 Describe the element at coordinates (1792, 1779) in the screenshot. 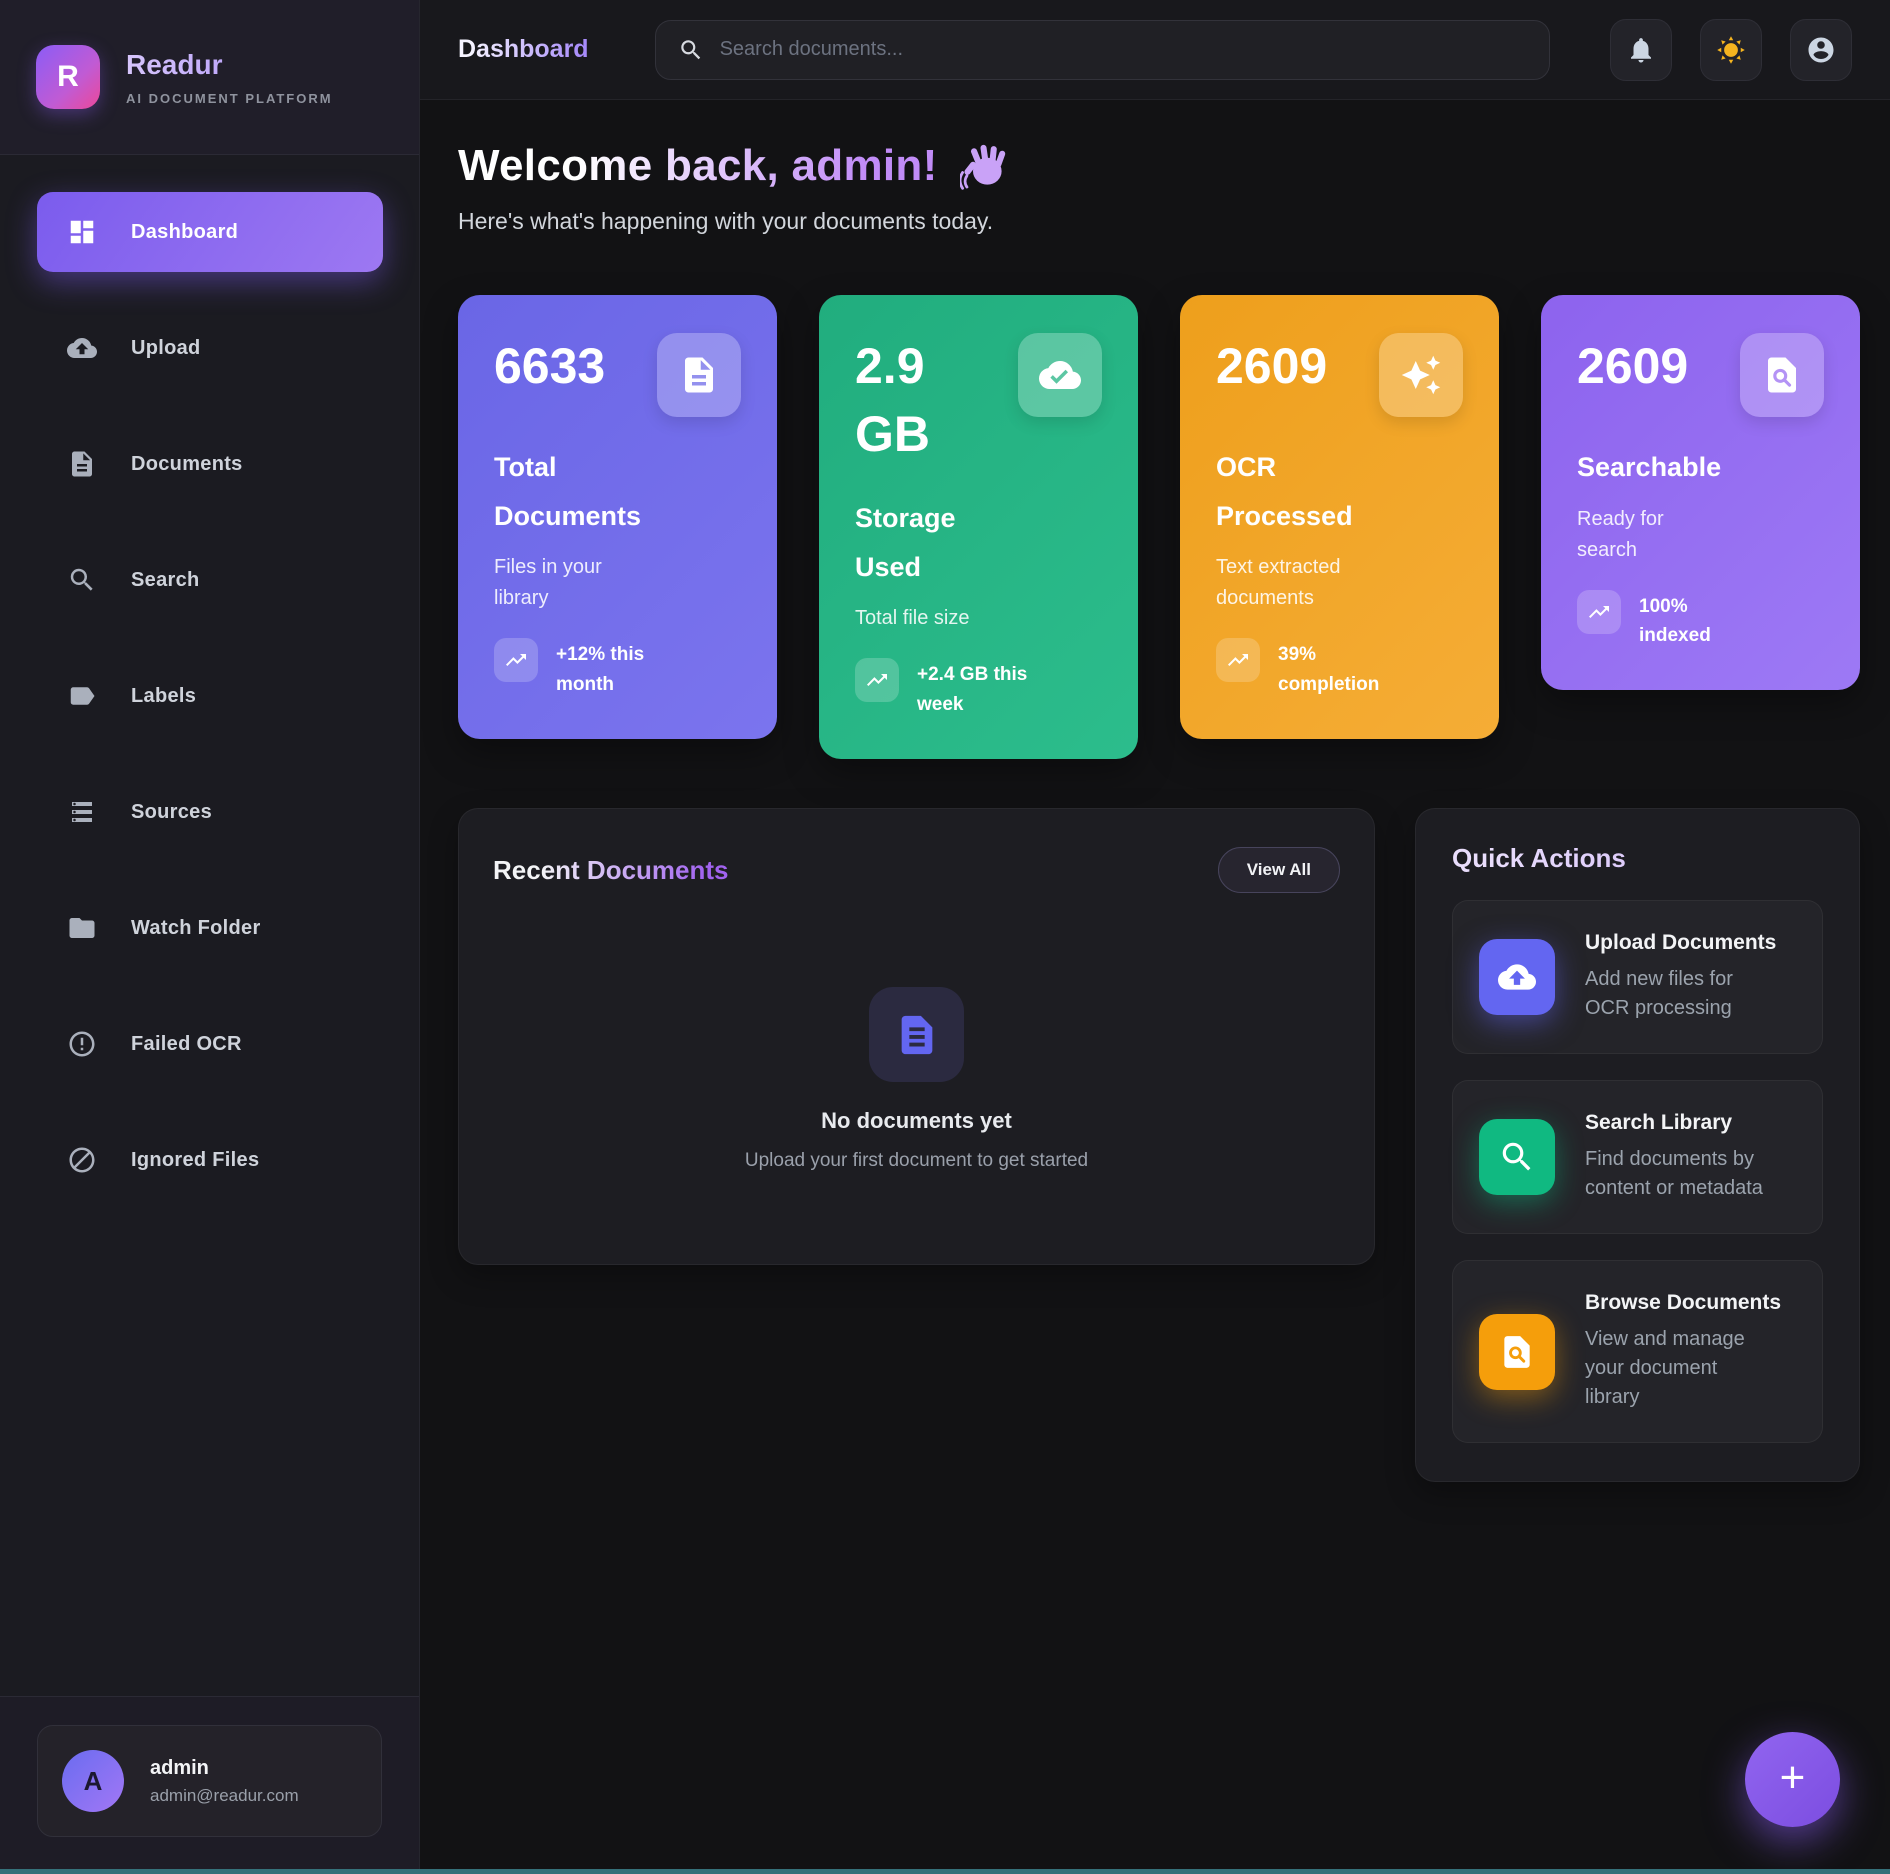

I see `add-document-fab: +` at that location.